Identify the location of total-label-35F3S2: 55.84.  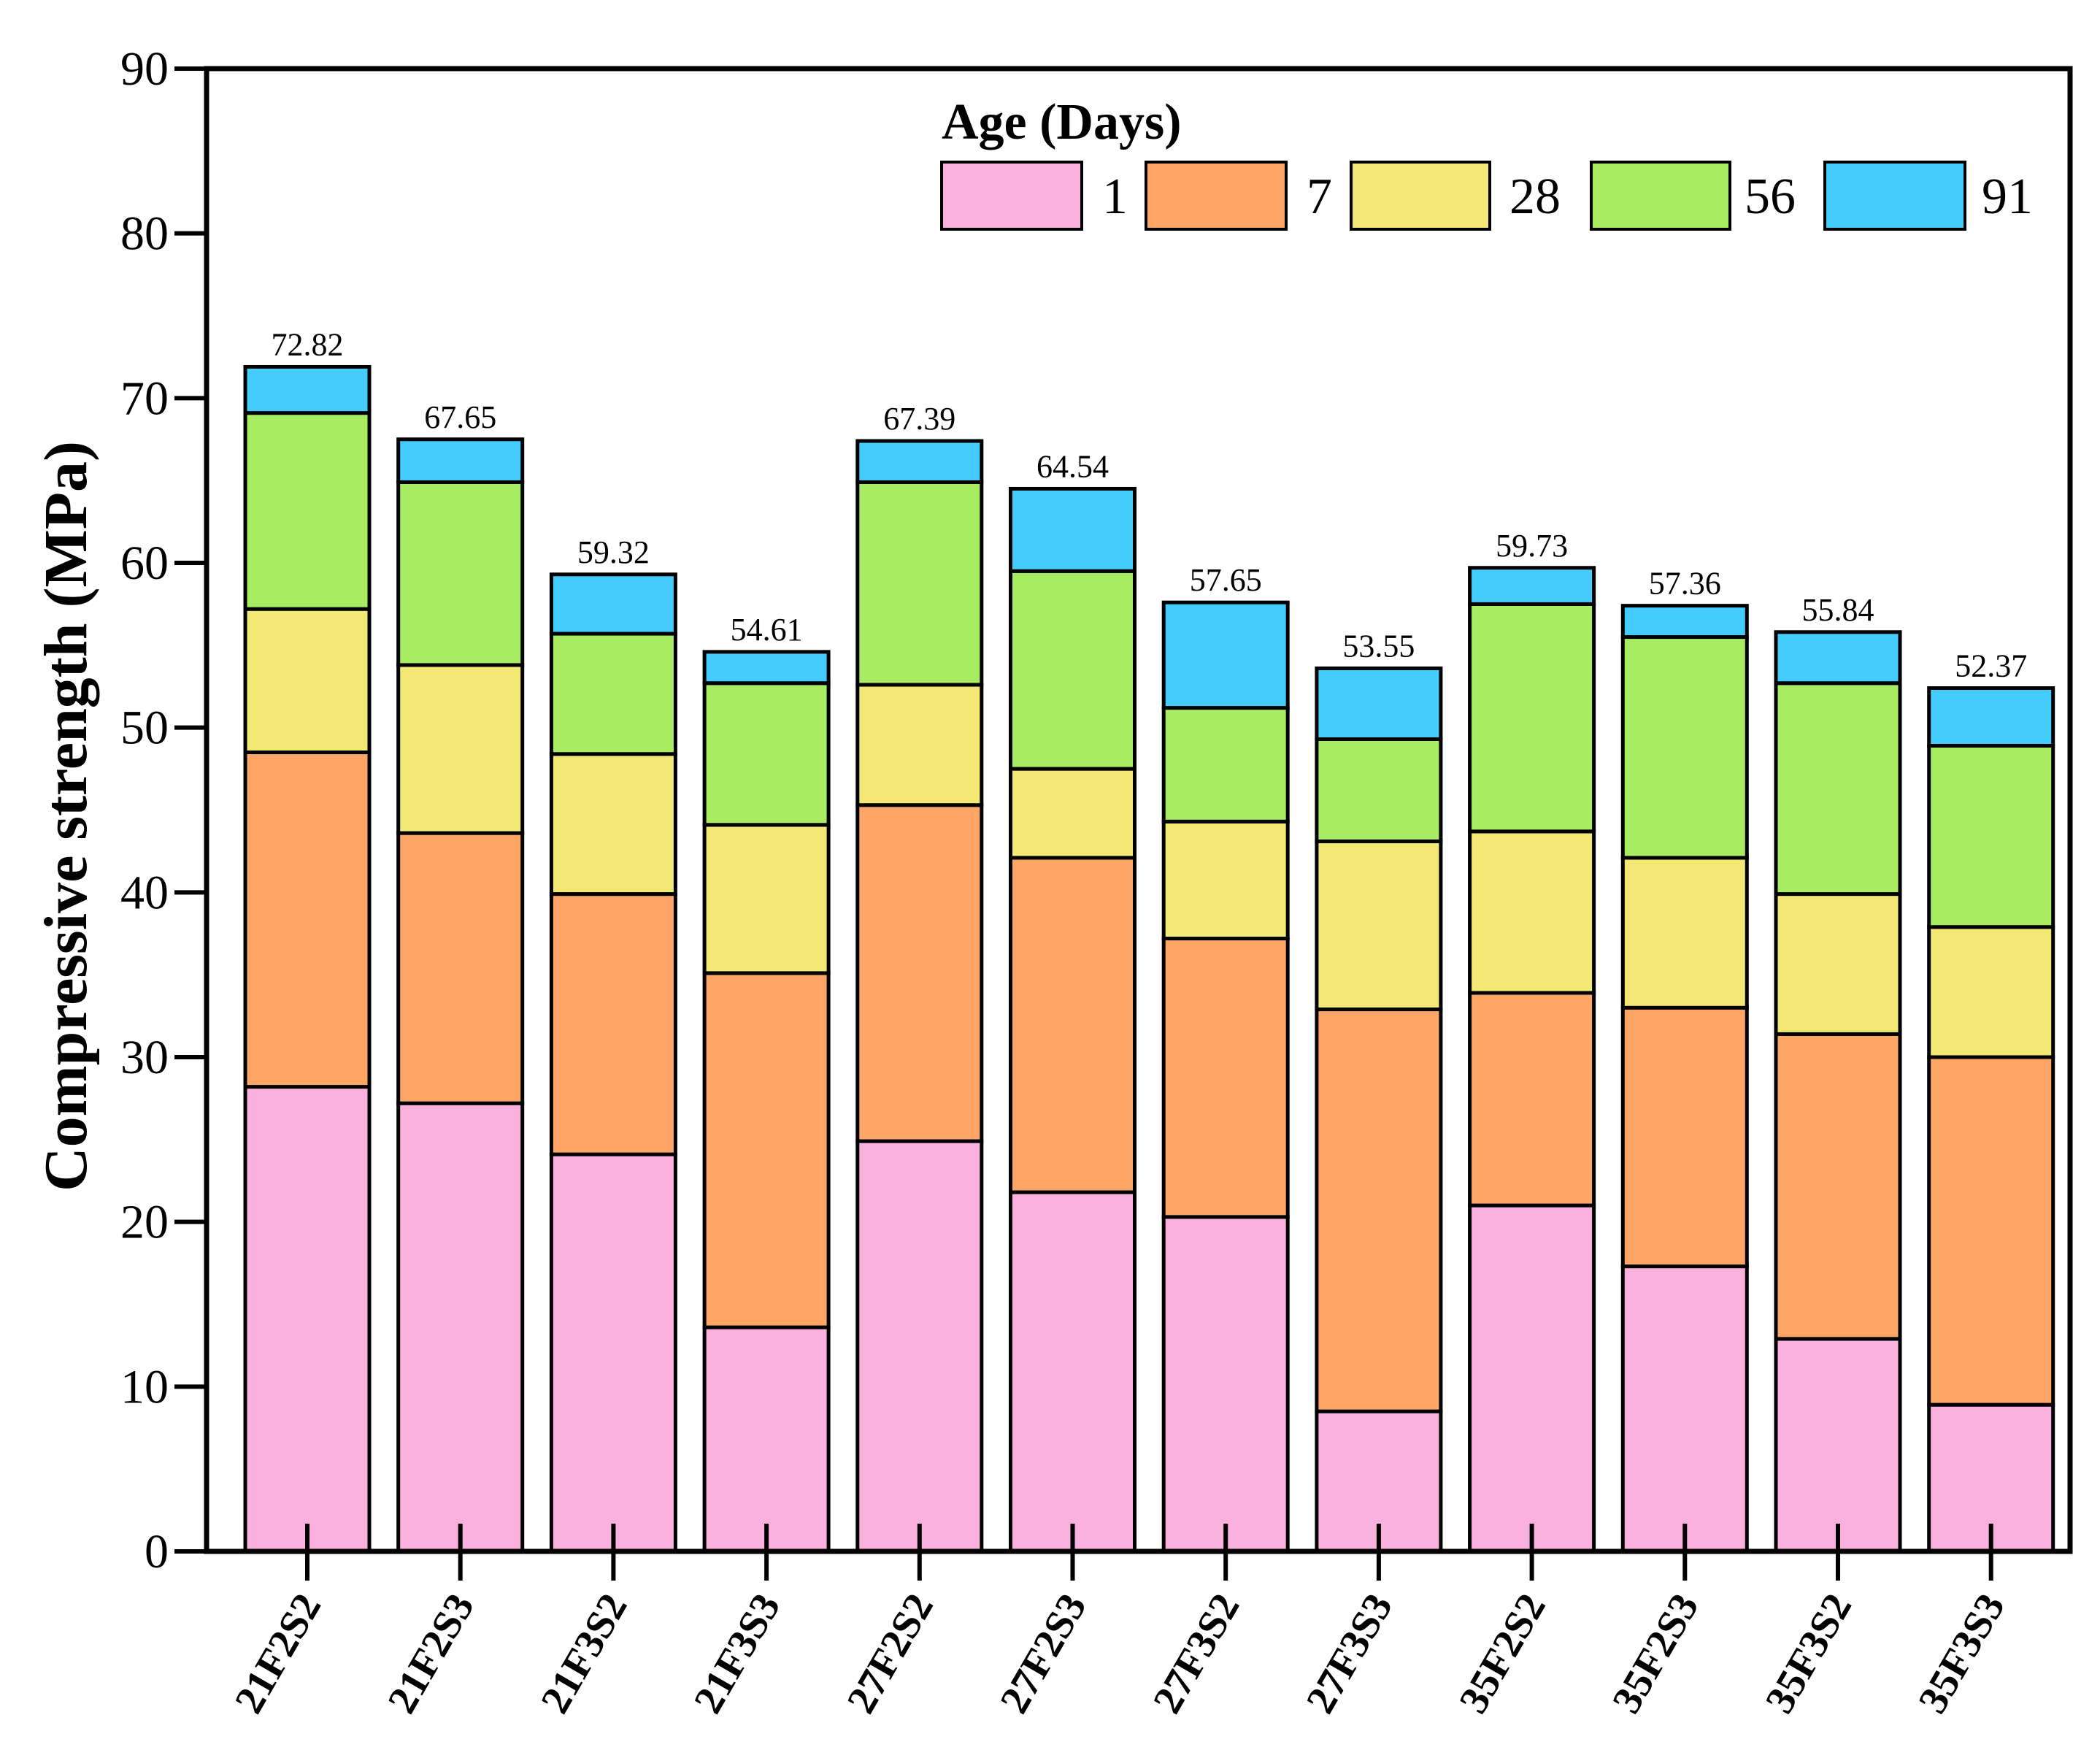
(1838, 610).